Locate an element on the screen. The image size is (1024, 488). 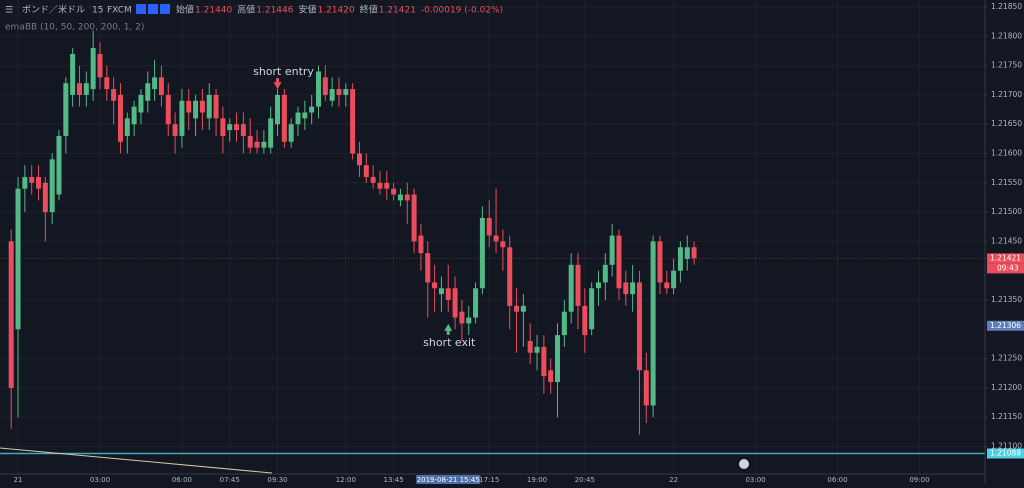
price-label: 1.21306 is located at coordinates (1005, 325).